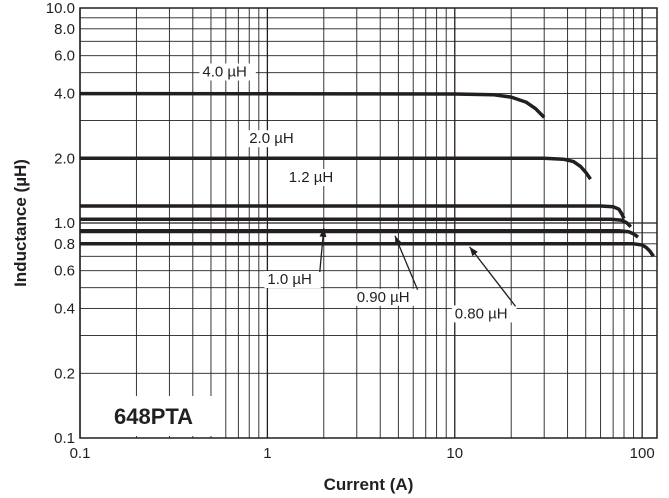 Image resolution: width=669 pixels, height=498 pixels. I want to click on part-number-background, so click(159, 416).